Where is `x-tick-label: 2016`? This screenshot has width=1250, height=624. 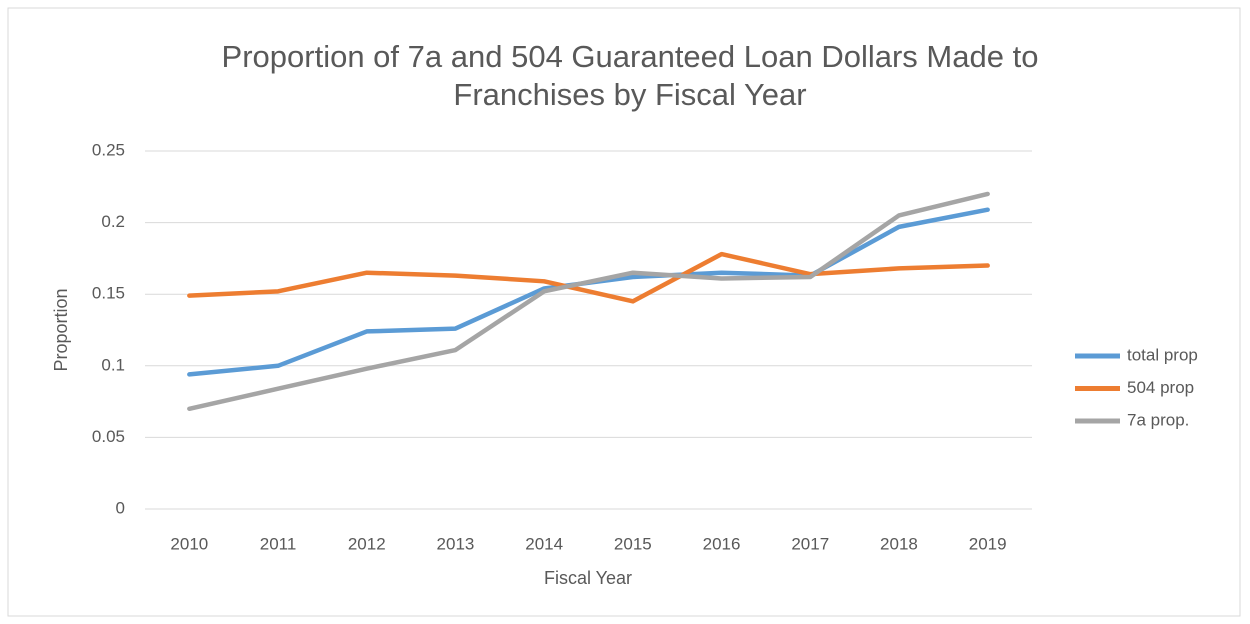
x-tick-label: 2016 is located at coordinates (722, 543).